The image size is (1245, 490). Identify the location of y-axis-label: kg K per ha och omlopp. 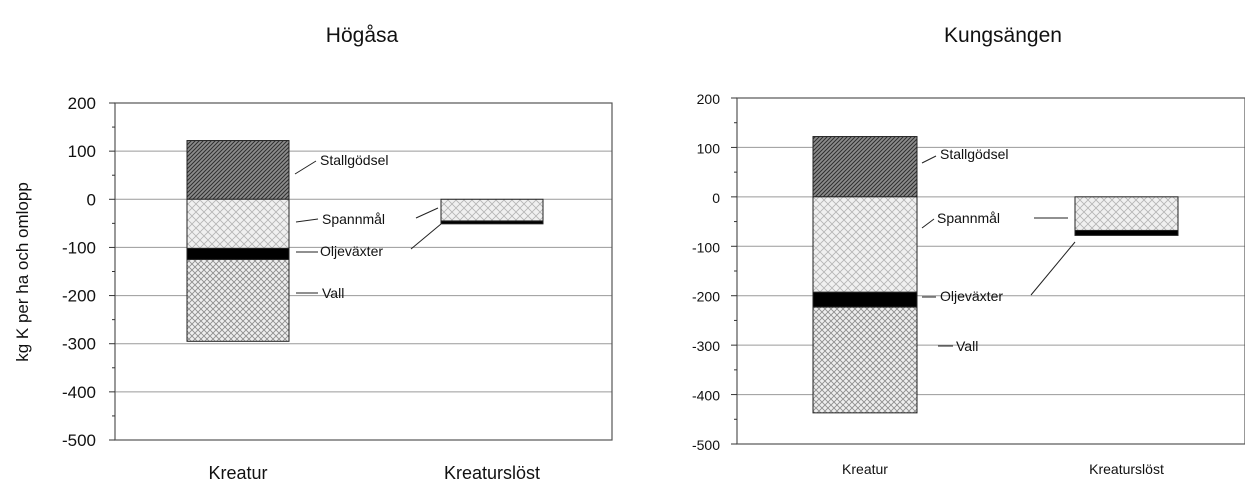
(22, 272).